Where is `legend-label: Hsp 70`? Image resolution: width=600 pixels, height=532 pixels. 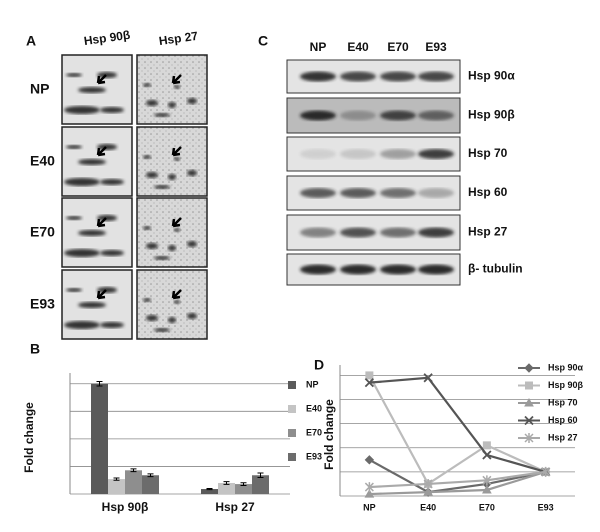
legend-label: Hsp 70 is located at coordinates (563, 402).